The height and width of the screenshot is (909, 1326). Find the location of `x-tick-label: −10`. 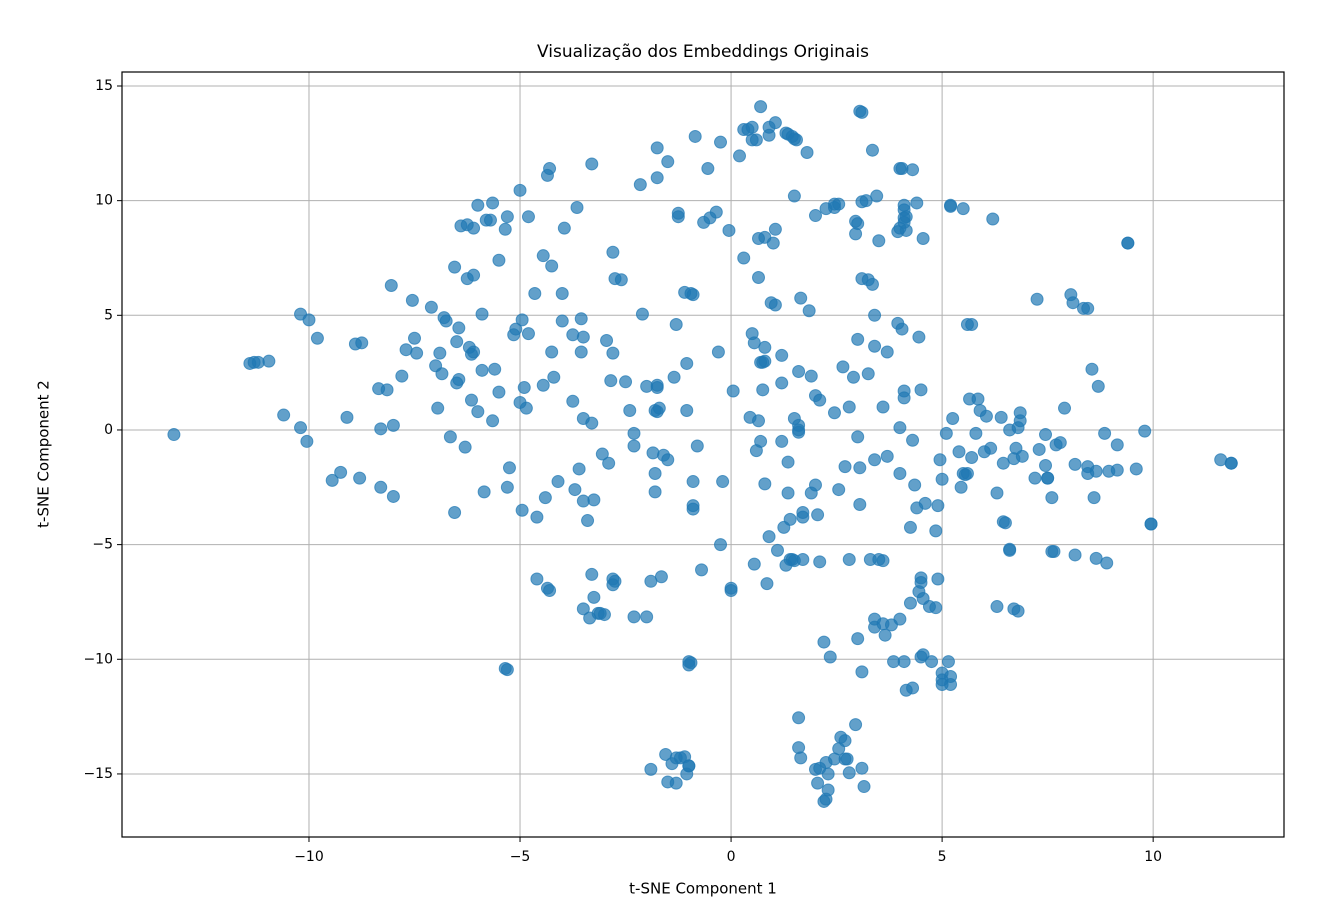

x-tick-label: −10 is located at coordinates (309, 857).